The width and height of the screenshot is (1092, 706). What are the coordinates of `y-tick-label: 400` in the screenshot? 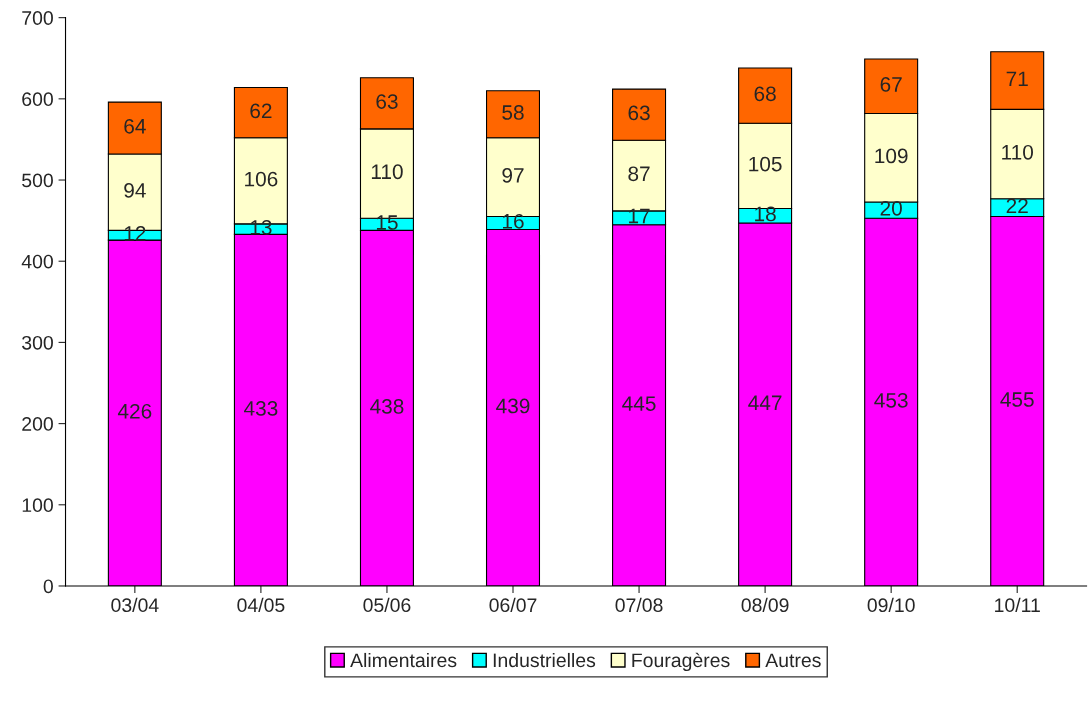 It's located at (37, 261).